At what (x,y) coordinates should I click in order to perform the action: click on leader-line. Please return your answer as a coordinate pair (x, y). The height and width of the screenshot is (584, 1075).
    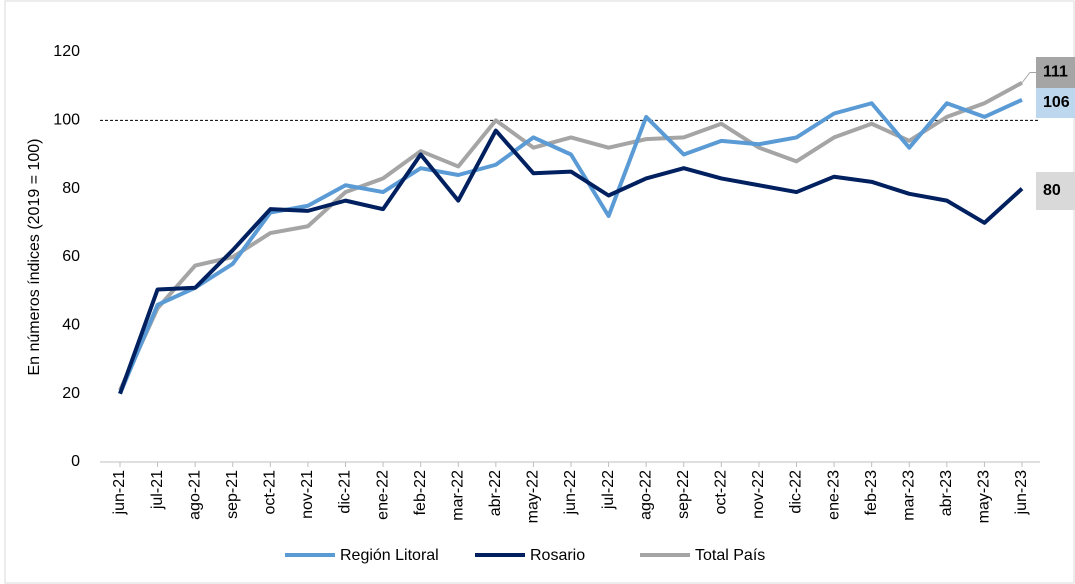
    Looking at the image, I should click on (1028, 78).